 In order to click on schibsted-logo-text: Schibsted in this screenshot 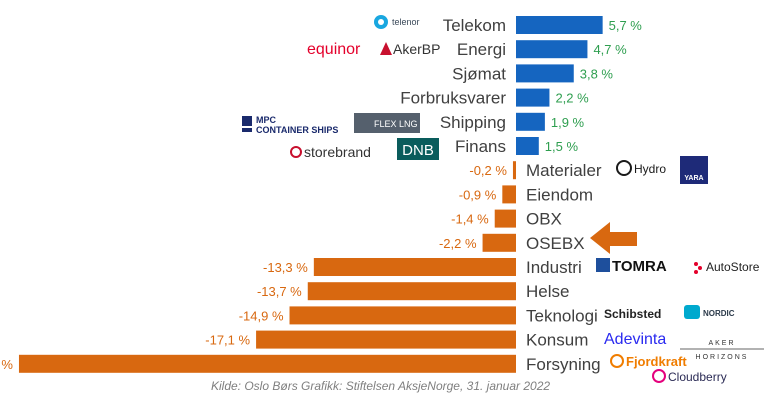, I will do `click(632, 314)`.